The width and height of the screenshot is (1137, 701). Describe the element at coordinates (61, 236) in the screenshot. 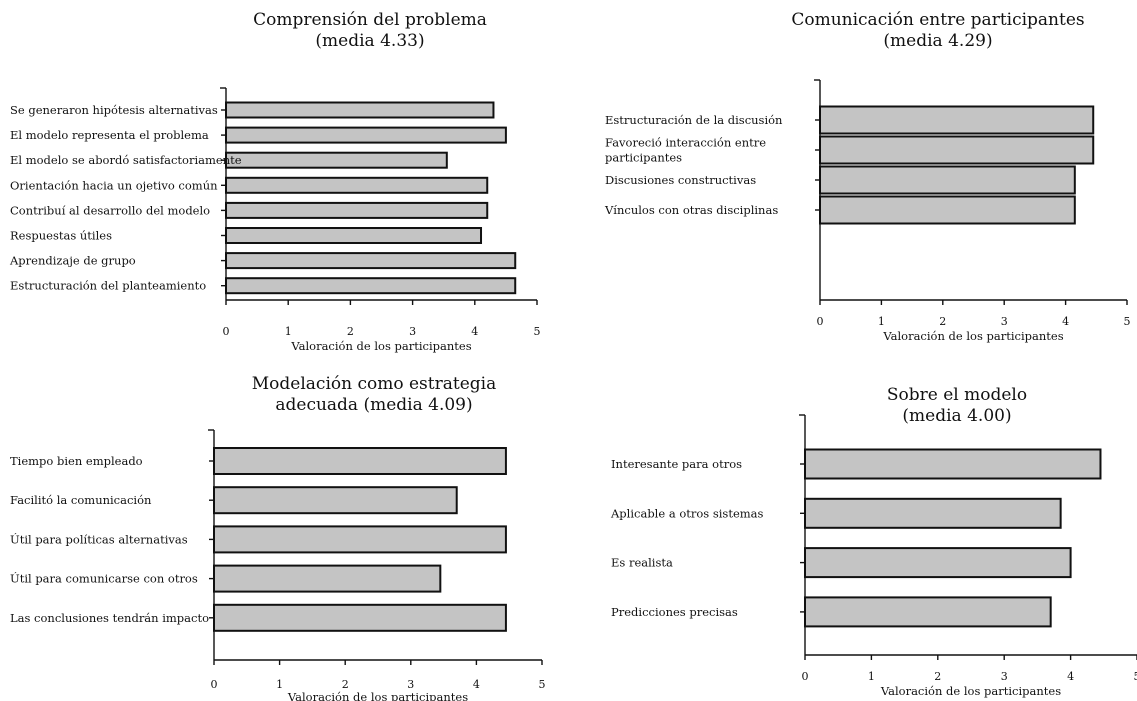

I see `category-label: Respuestas útiles` at that location.